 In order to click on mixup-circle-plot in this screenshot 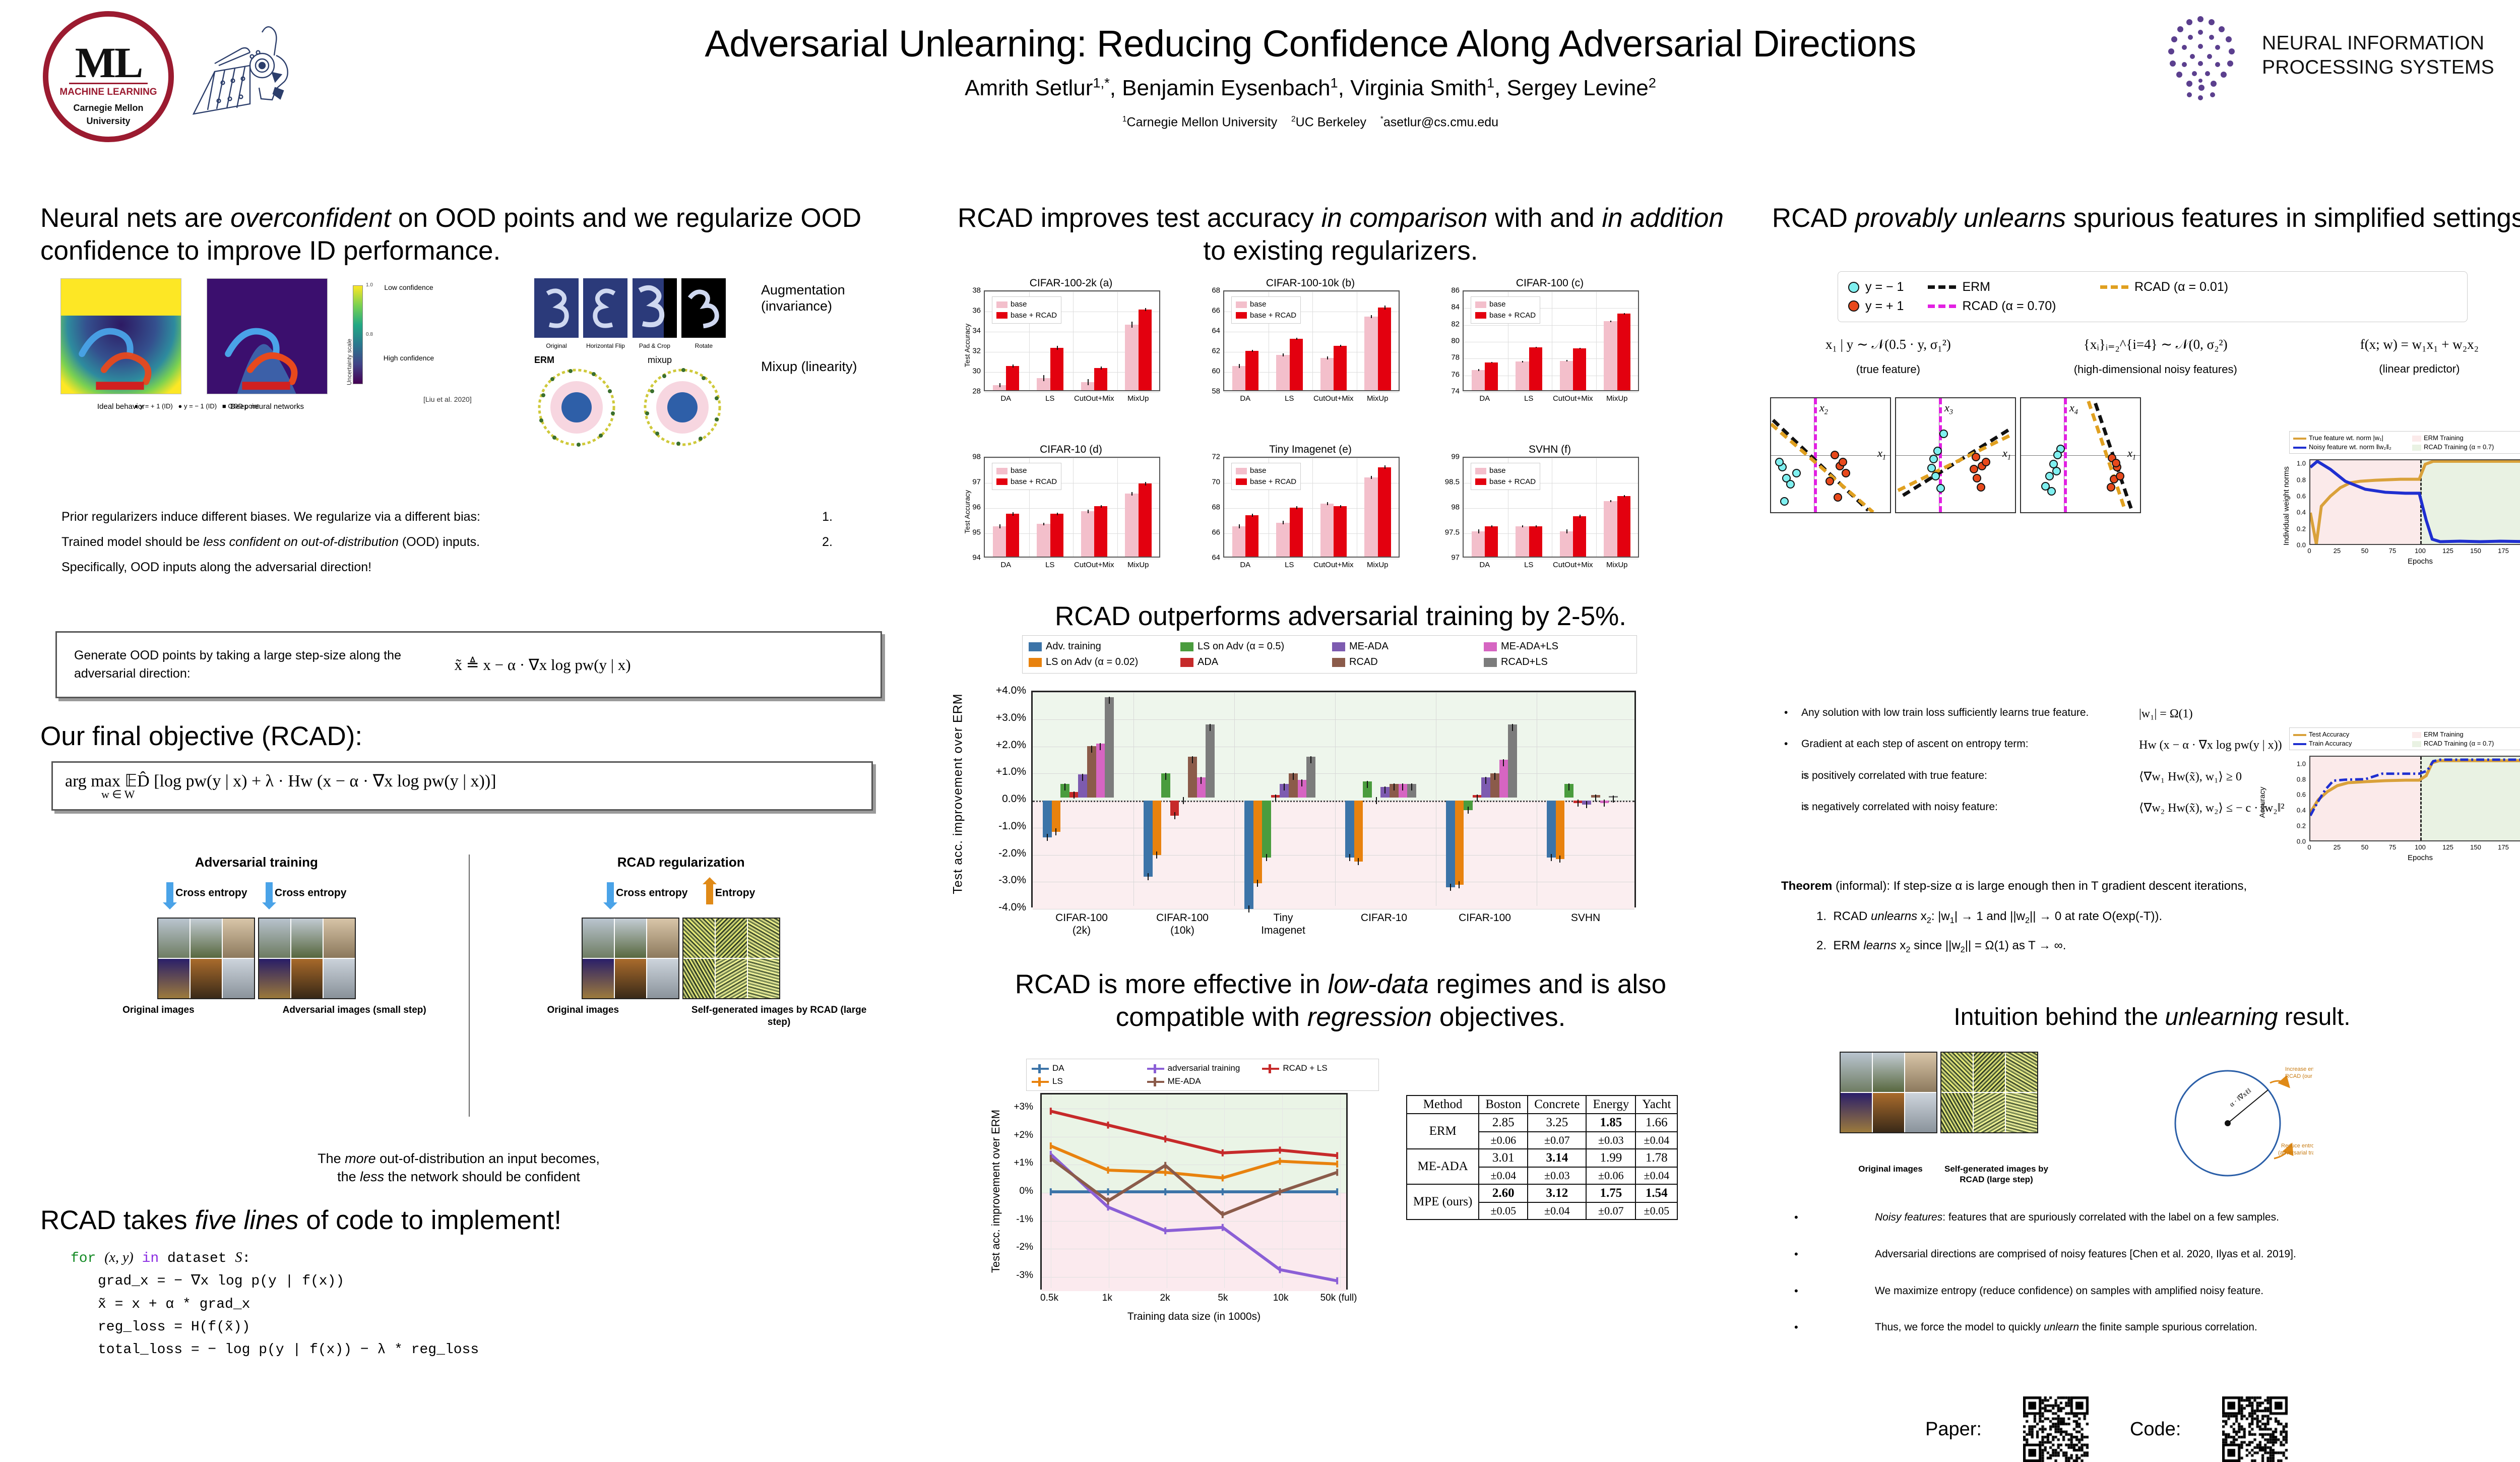, I will do `click(682, 407)`.